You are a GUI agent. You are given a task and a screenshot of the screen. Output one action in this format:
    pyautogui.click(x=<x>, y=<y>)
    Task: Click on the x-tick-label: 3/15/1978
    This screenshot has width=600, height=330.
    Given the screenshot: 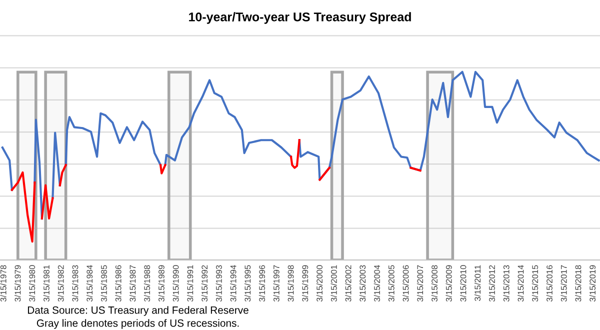 What is the action you would take?
    pyautogui.click(x=3, y=283)
    